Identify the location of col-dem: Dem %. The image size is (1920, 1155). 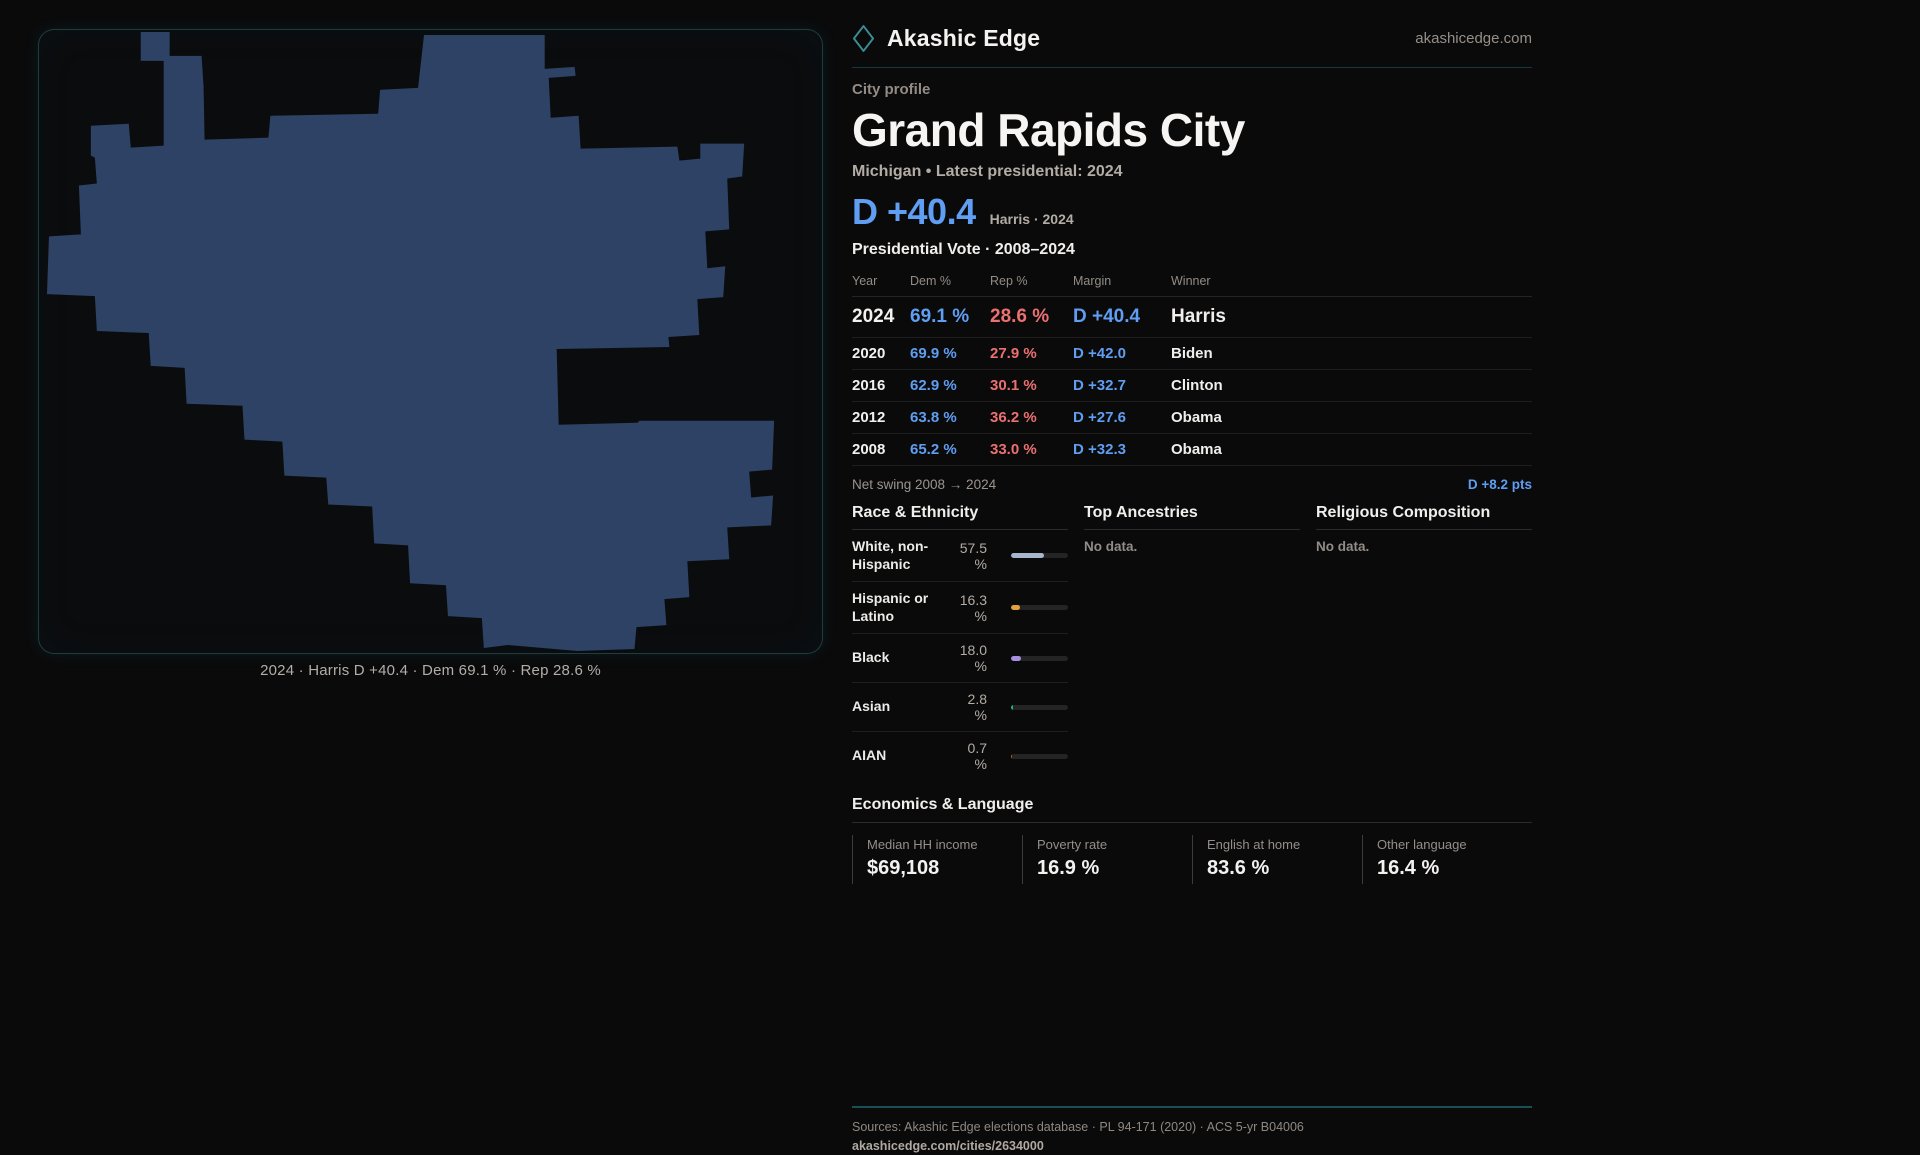
(930, 281).